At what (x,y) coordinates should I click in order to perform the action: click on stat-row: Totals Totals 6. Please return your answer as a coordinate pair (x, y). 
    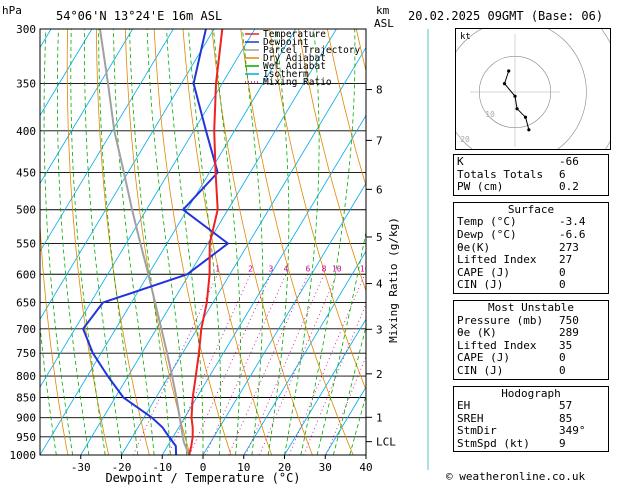
    Looking at the image, I should click on (531, 174).